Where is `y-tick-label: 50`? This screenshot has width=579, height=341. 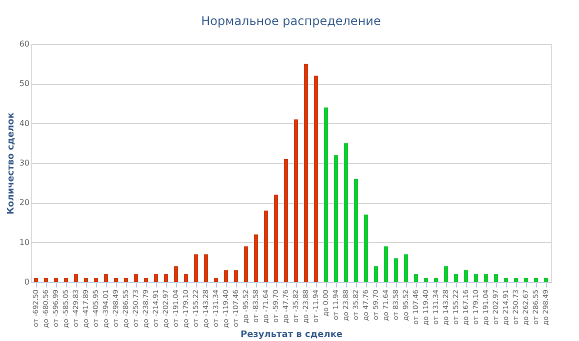 y-tick-label: 50 is located at coordinates (24, 83).